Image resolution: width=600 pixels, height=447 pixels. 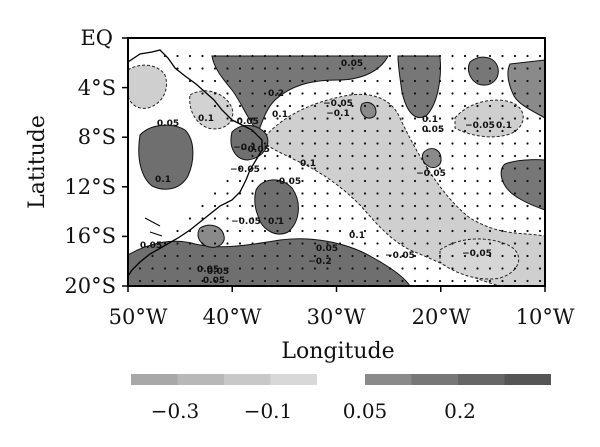 I want to click on positive-region-east-mid, so click(x=522, y=185).